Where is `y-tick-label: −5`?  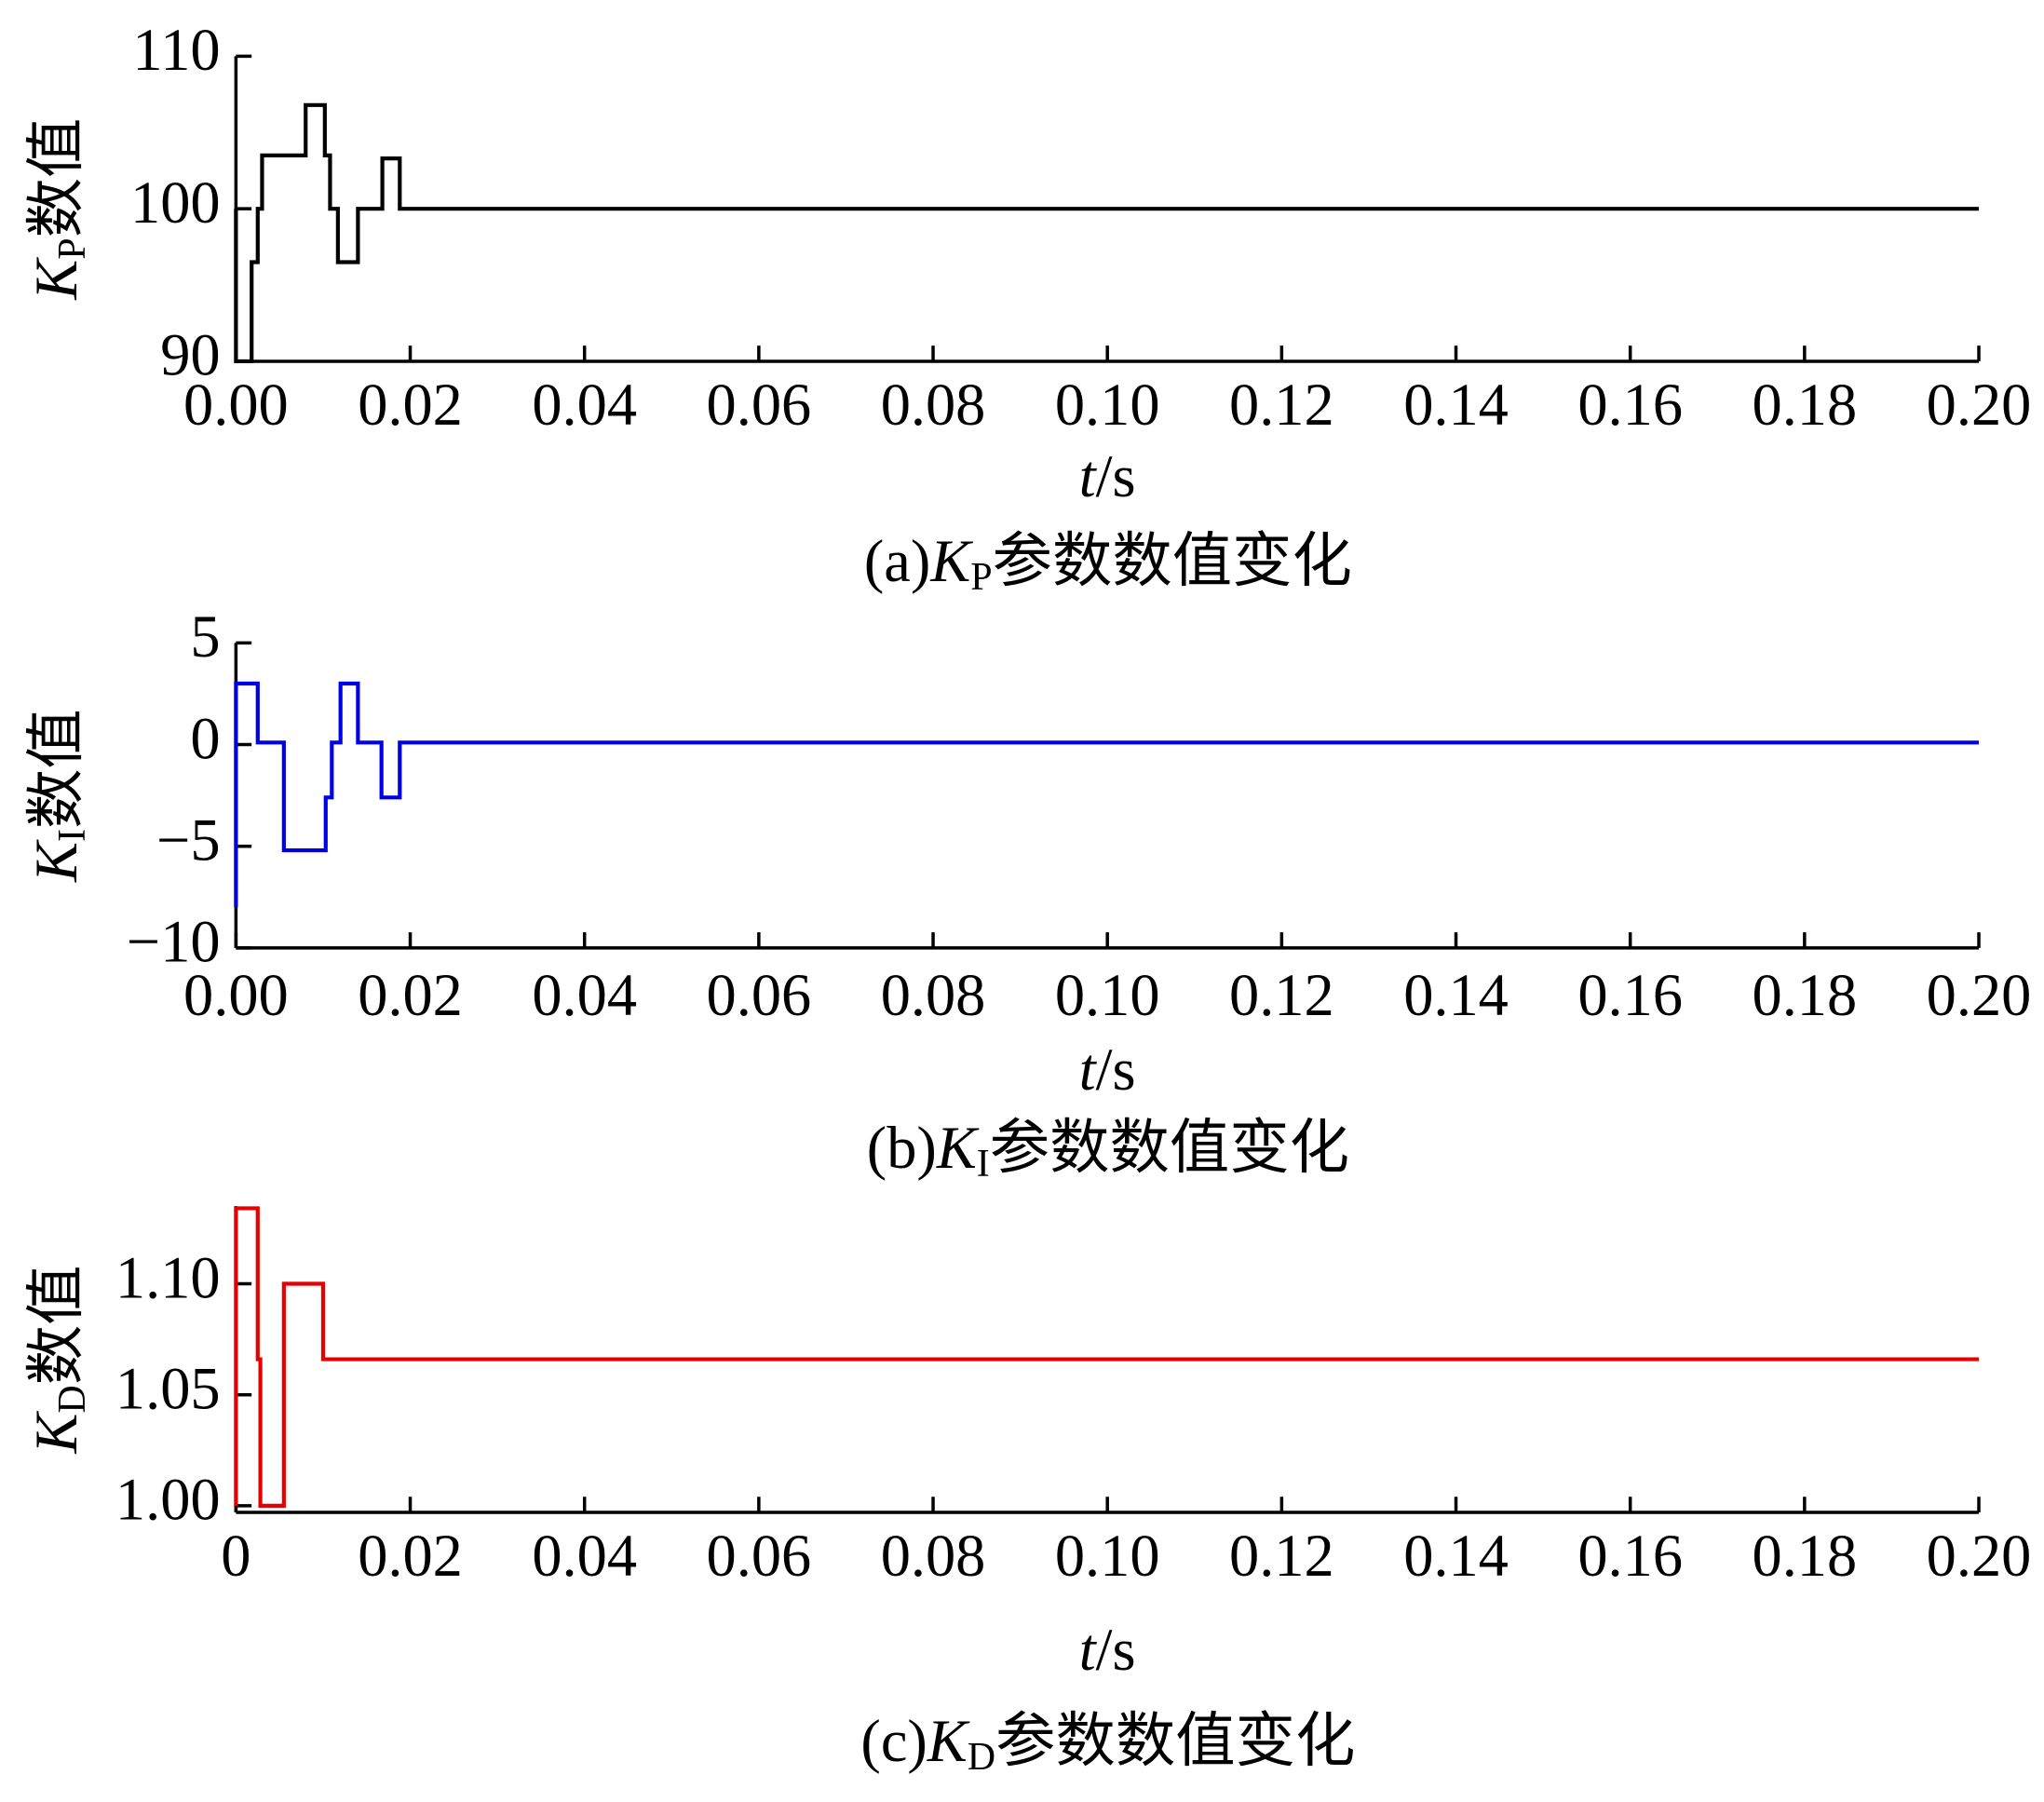
y-tick-label: −5 is located at coordinates (188, 839).